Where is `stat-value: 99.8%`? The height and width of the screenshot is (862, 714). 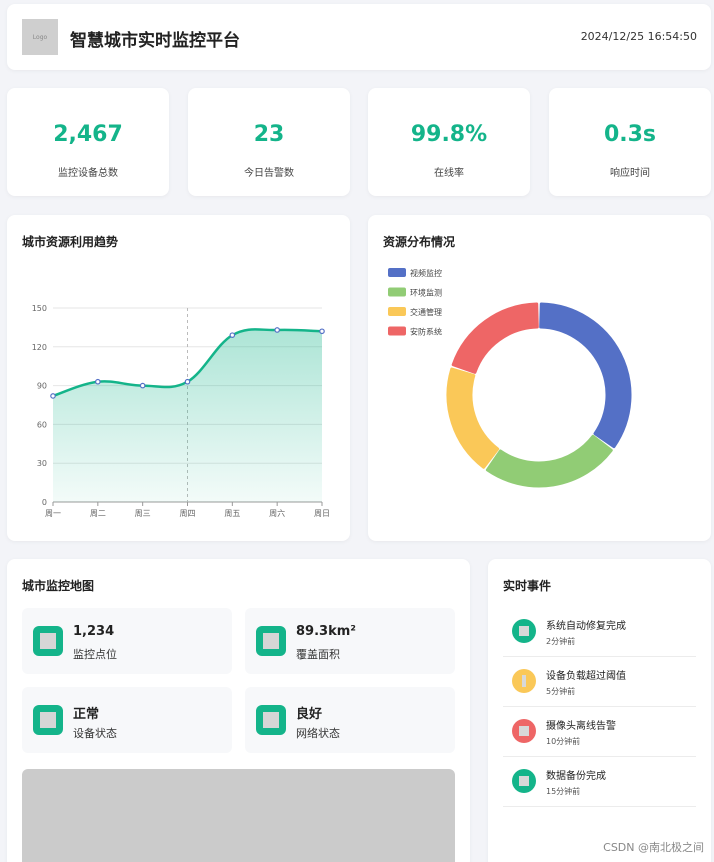
stat-value: 99.8% is located at coordinates (449, 134).